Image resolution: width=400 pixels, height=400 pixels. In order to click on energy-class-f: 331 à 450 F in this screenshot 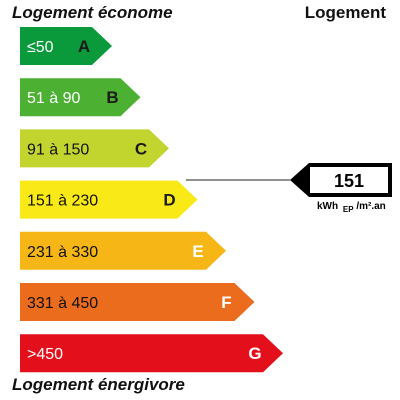, I will do `click(137, 302)`.